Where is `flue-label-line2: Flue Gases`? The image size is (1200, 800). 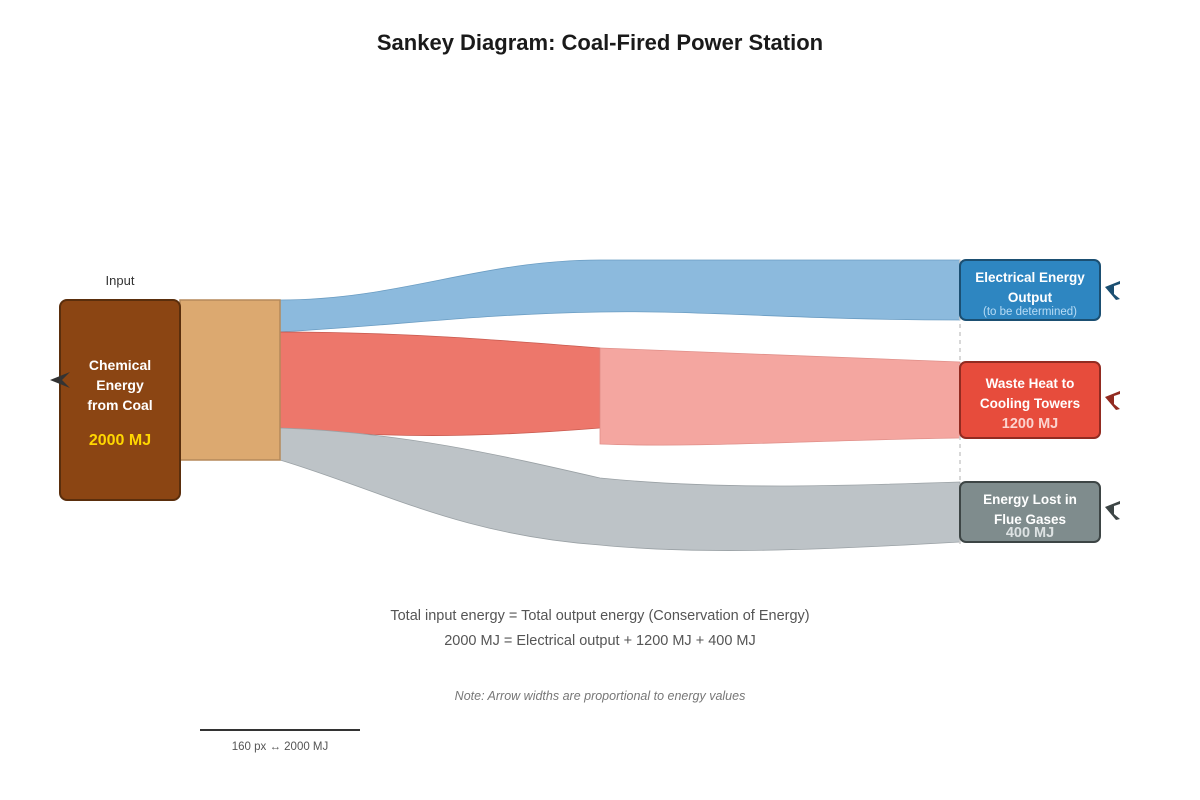
flue-label-line2: Flue Gases is located at coordinates (1030, 519).